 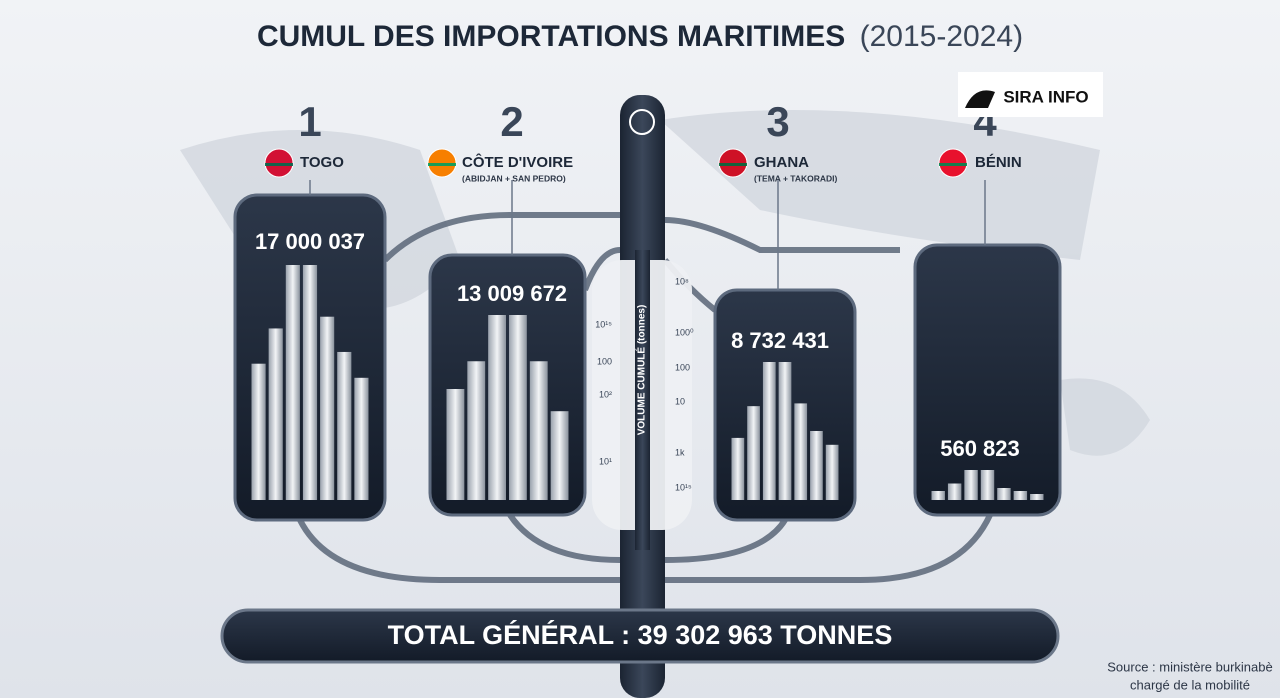 What do you see at coordinates (680, 401) in the screenshot?
I see `axis-tick-label: 10` at bounding box center [680, 401].